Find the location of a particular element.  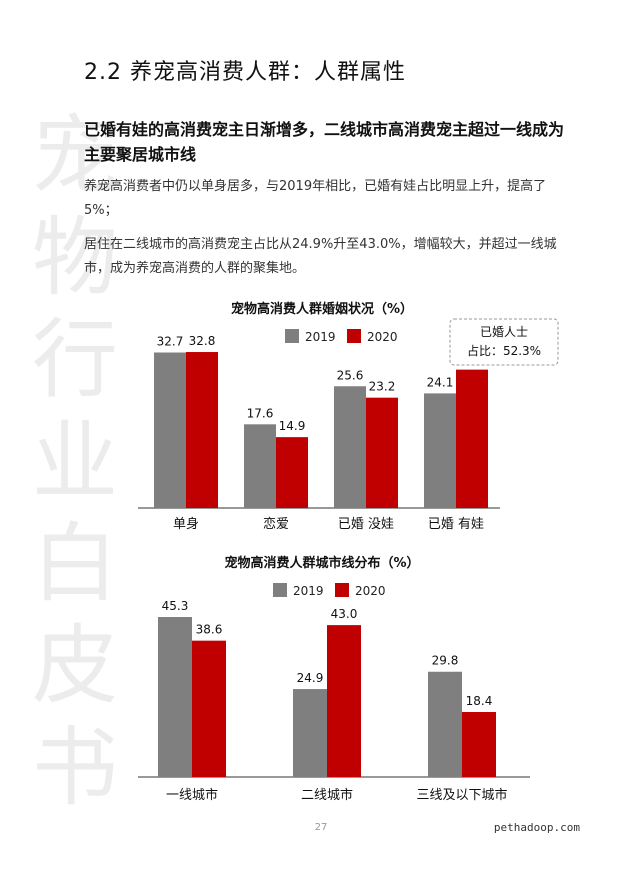

annotation-text-1: 占比：52.3% is located at coordinates (504, 350).